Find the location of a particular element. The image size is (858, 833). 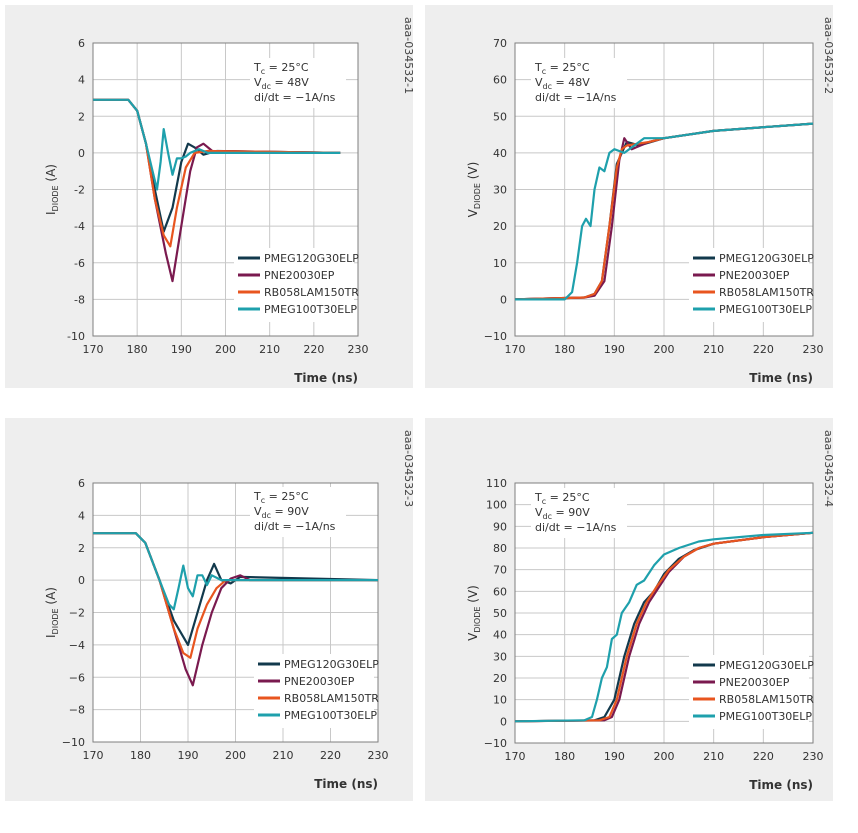

y-tick-label: 10 is located at coordinates (500, 700).